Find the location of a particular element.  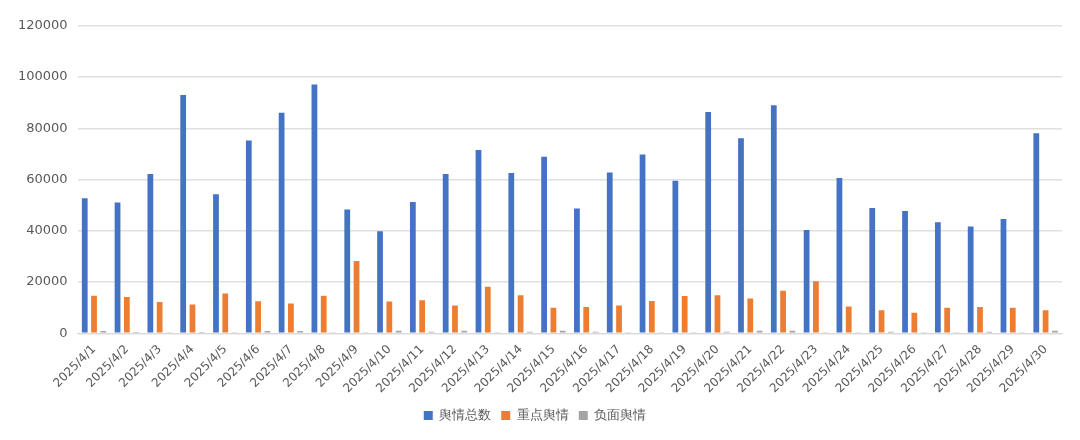

legend-label: 负面舆情 is located at coordinates (620, 414).